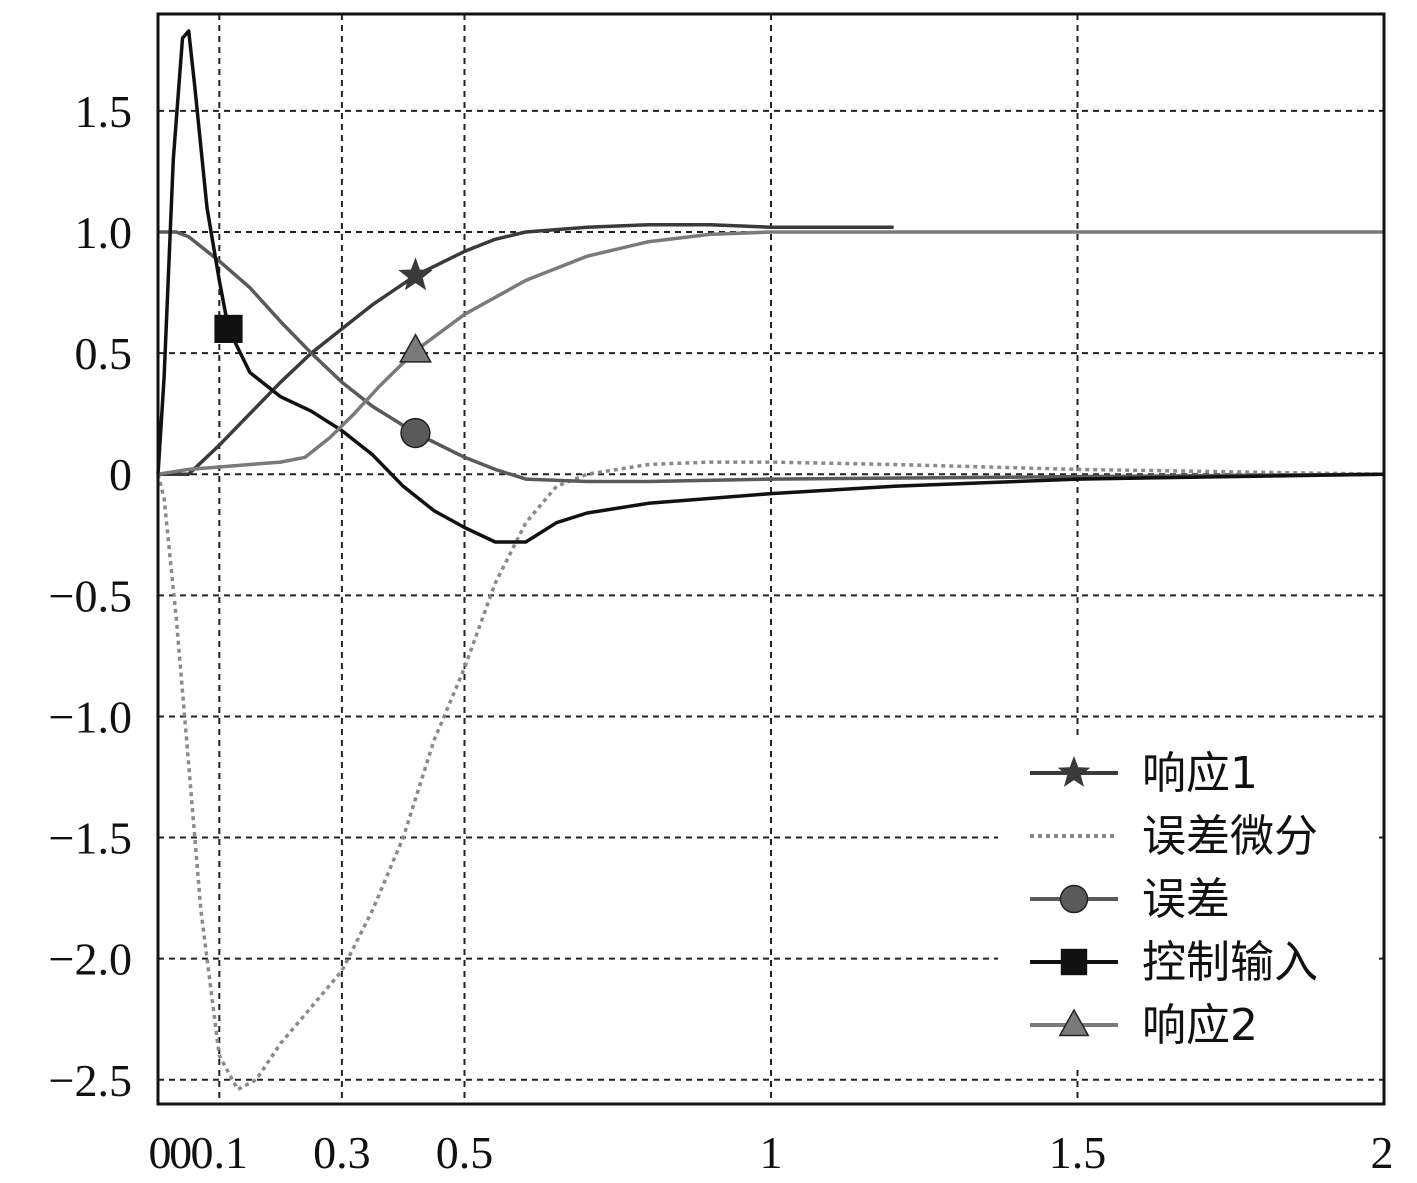 The width and height of the screenshot is (1417, 1183). What do you see at coordinates (90, 959) in the screenshot?
I see `y-tick-label: −2.0` at bounding box center [90, 959].